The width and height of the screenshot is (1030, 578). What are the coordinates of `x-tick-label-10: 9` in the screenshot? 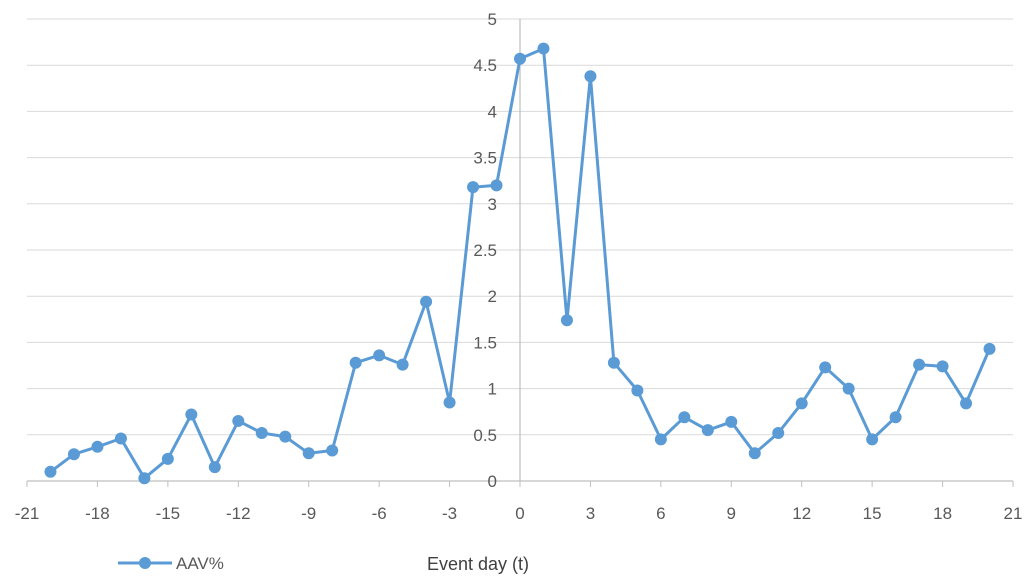 It's located at (731, 513).